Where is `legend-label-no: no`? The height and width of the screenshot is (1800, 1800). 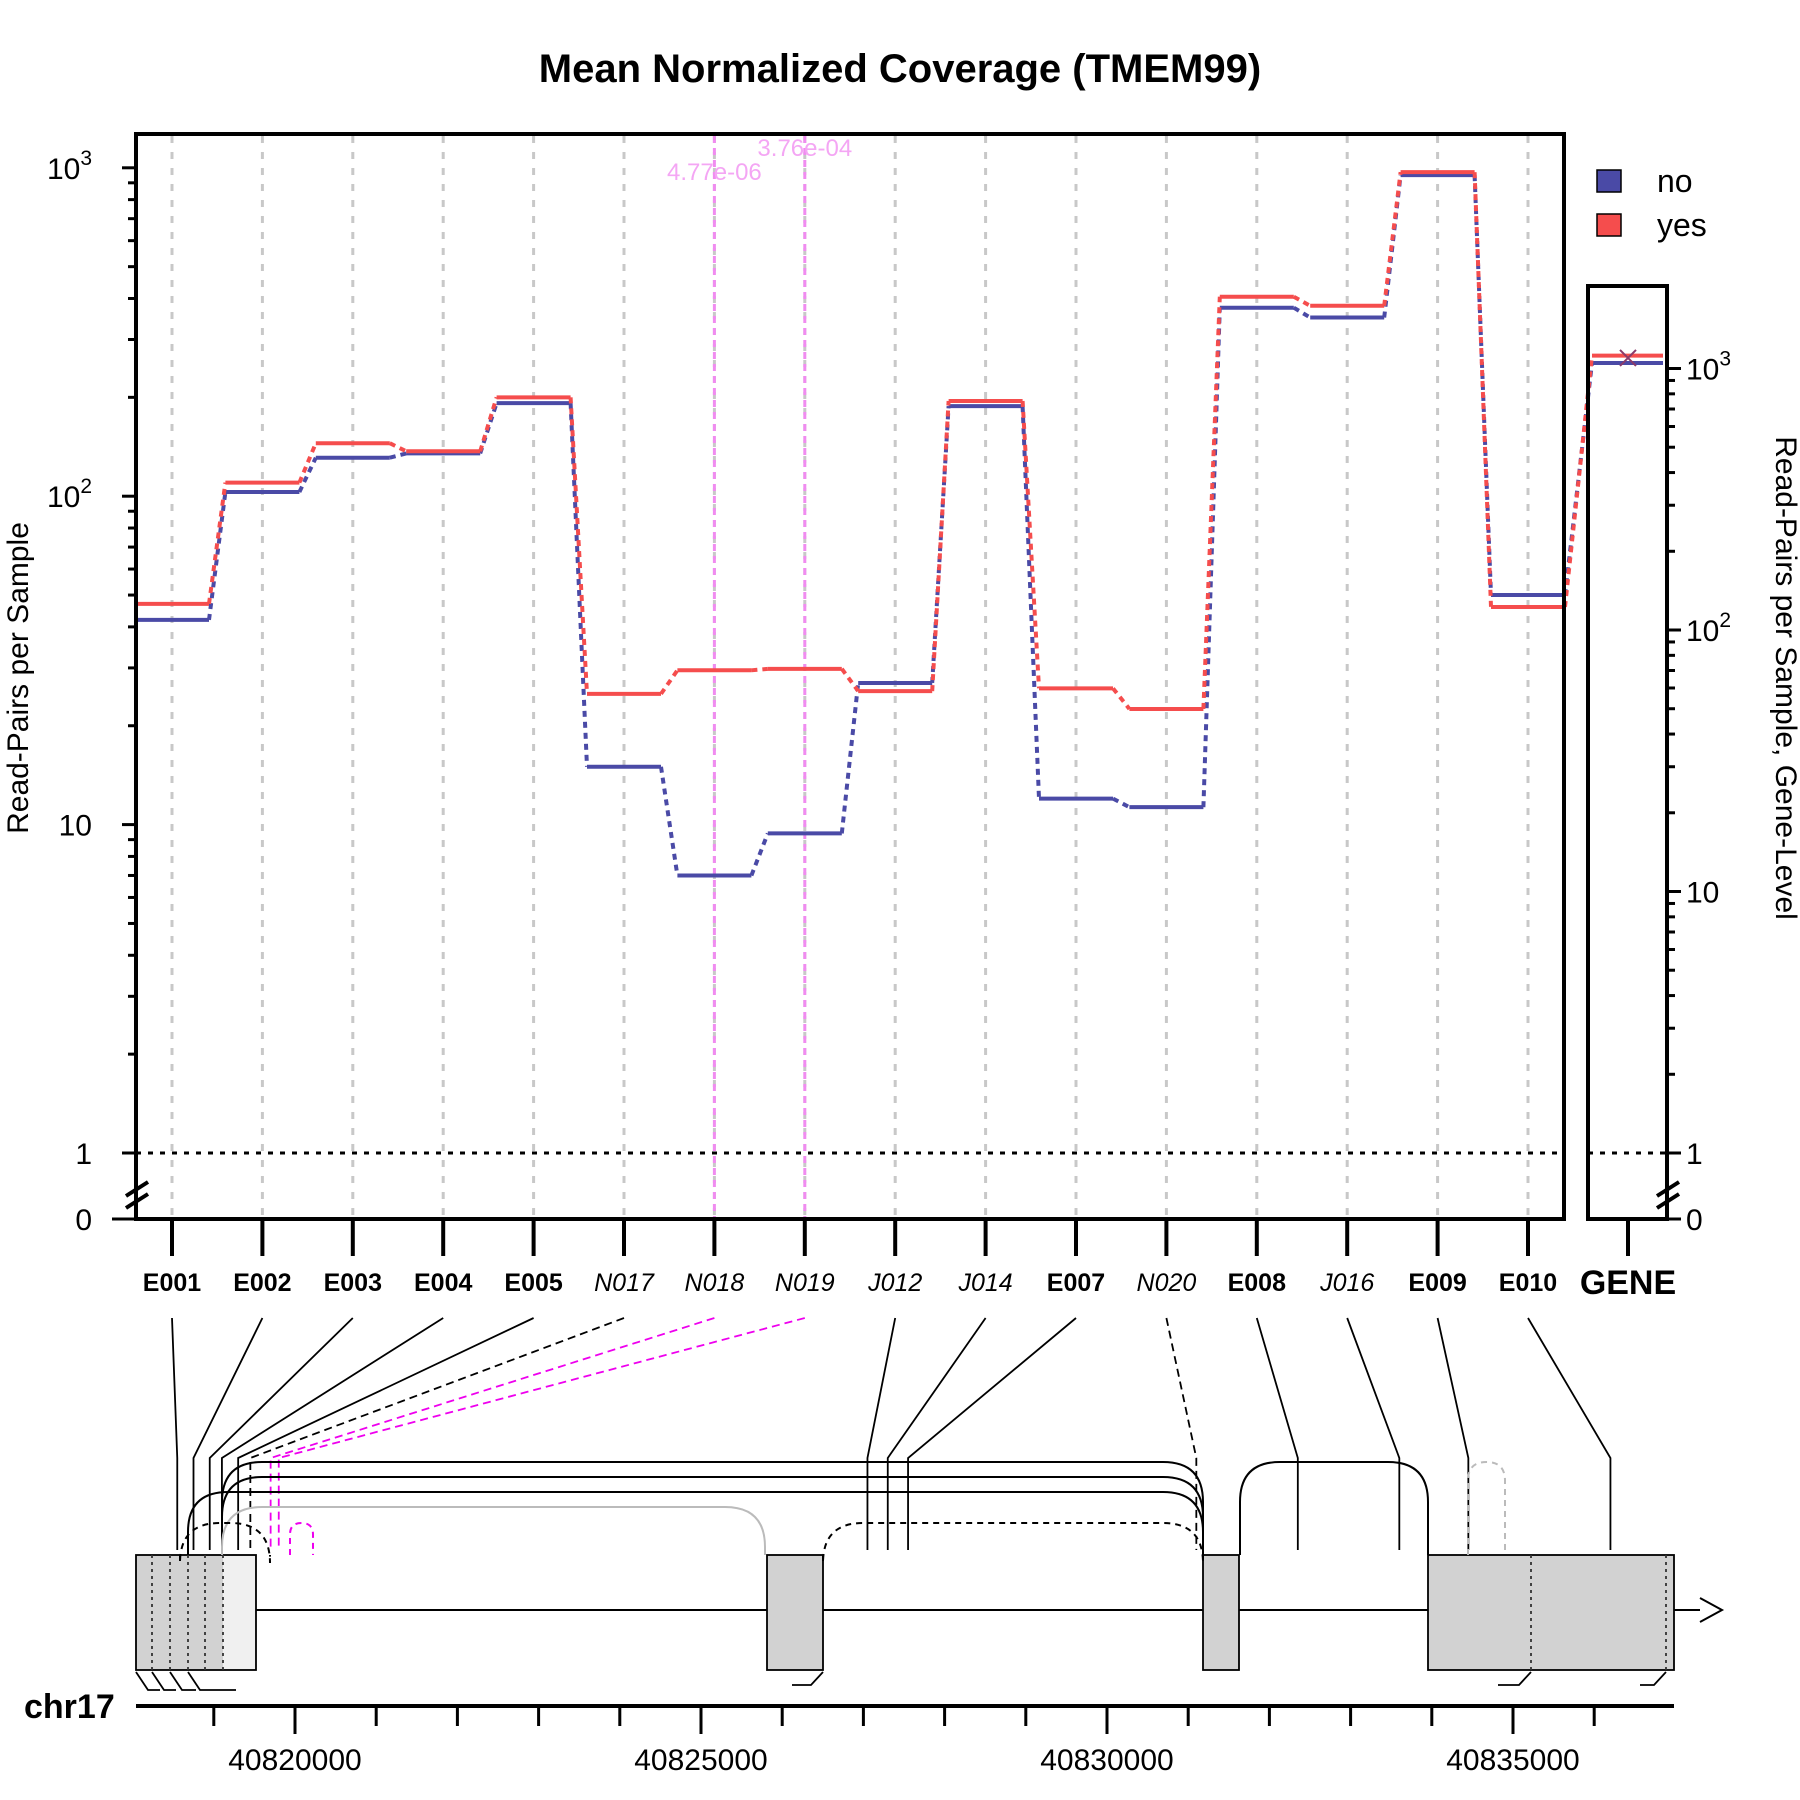
legend-label-no: no is located at coordinates (1675, 181).